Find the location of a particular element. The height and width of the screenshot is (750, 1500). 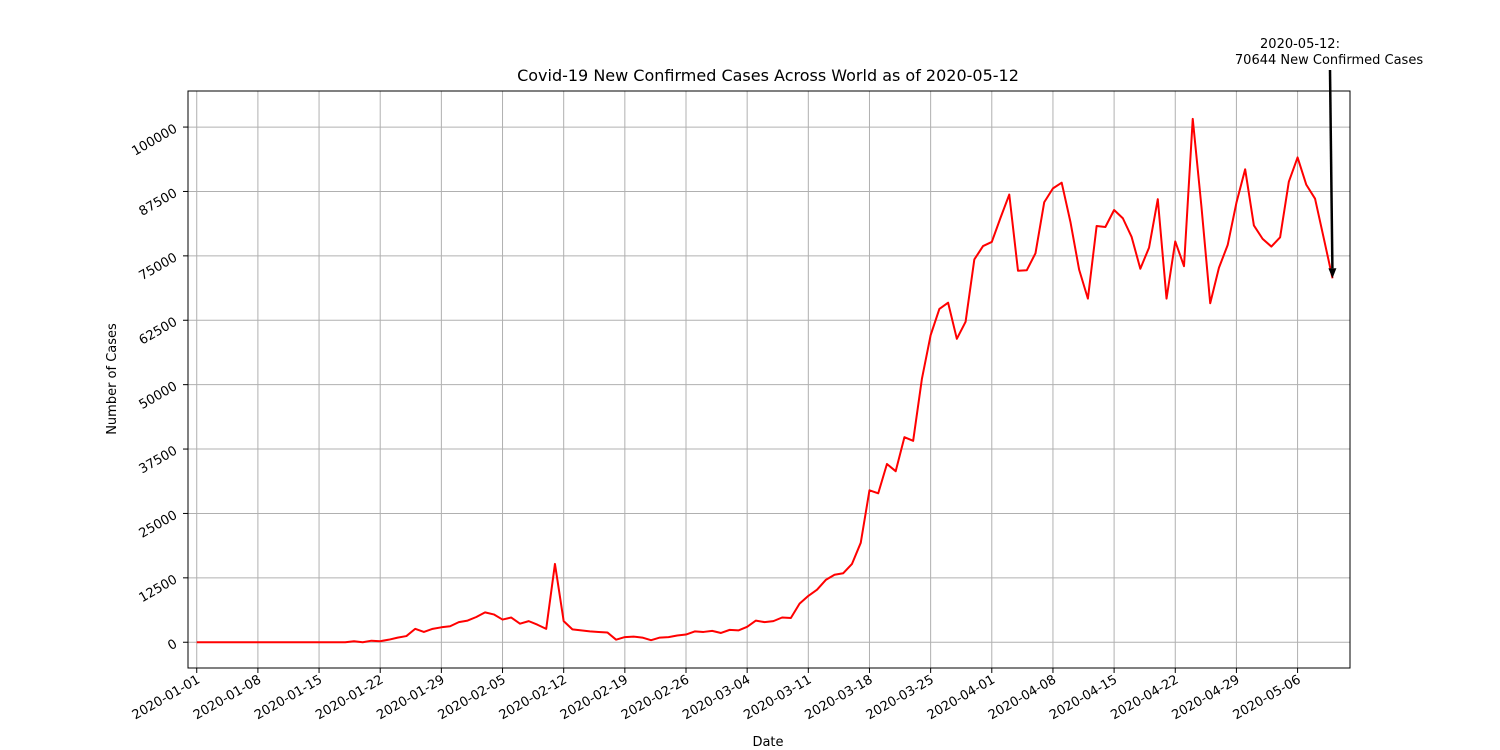

x-tick-label: 2020-03-11 is located at coordinates (777, 697).